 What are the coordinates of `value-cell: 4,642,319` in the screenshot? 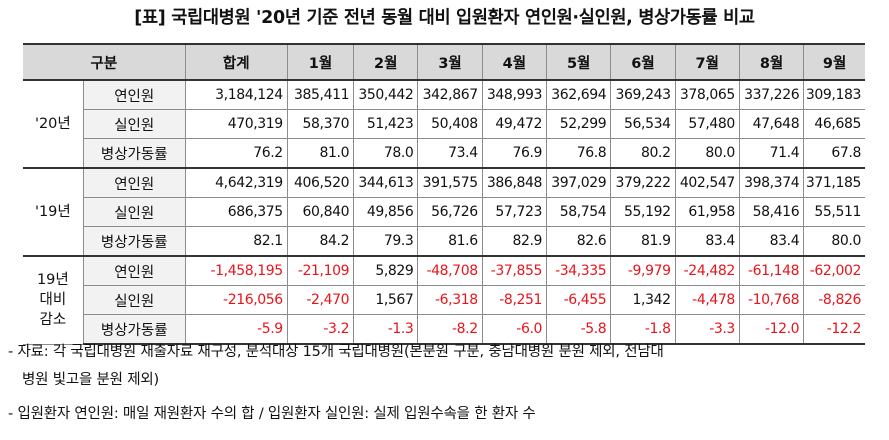 It's located at (236, 182).